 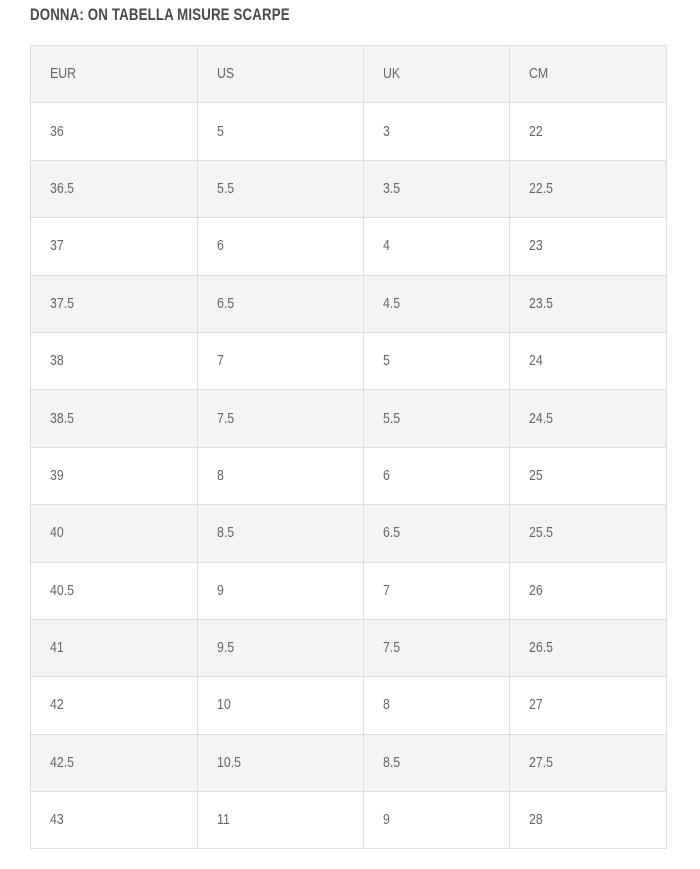 What do you see at coordinates (280, 533) in the screenshot?
I see `table-cell: 8.5` at bounding box center [280, 533].